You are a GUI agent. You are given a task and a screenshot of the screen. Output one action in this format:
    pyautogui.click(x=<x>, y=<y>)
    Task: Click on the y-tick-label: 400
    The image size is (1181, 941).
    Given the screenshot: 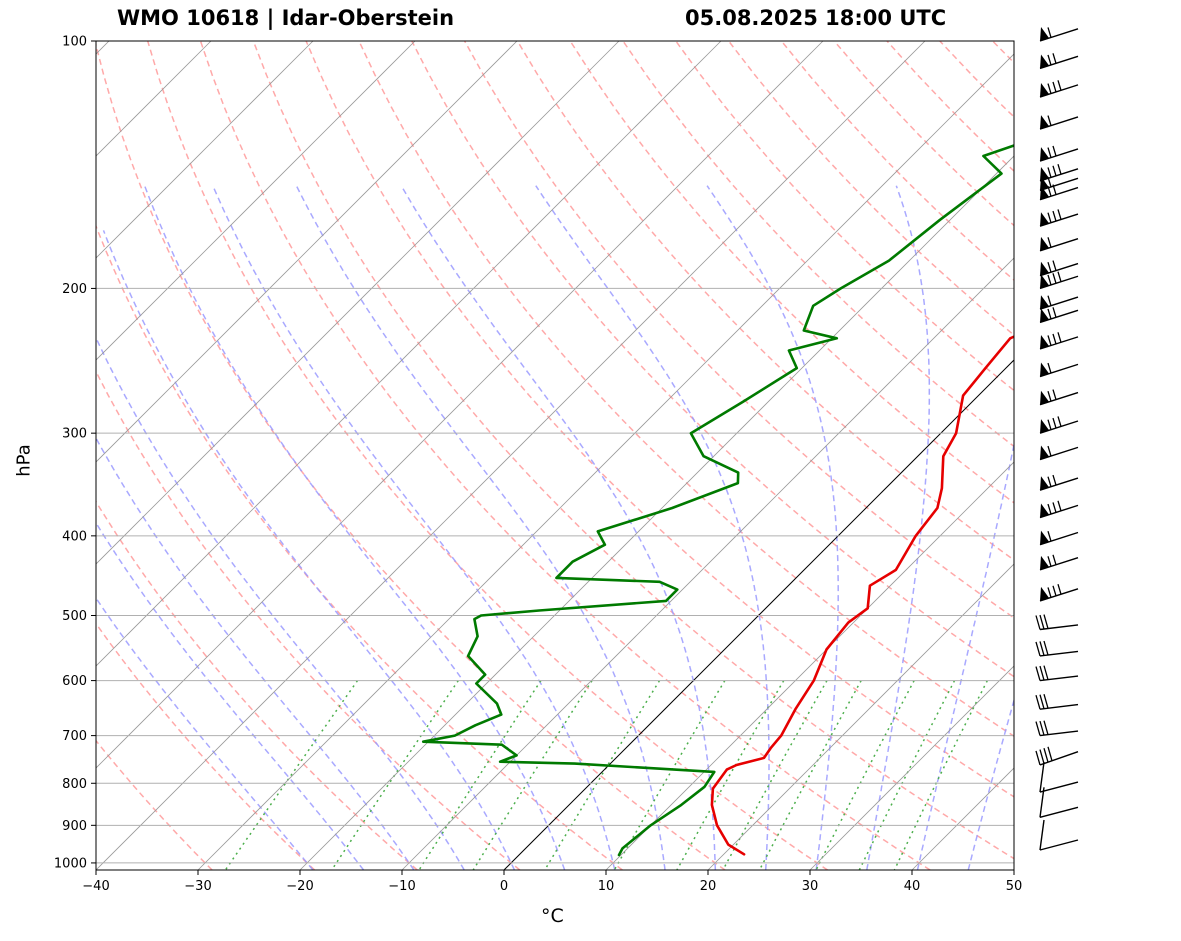 What is the action you would take?
    pyautogui.click(x=74, y=536)
    